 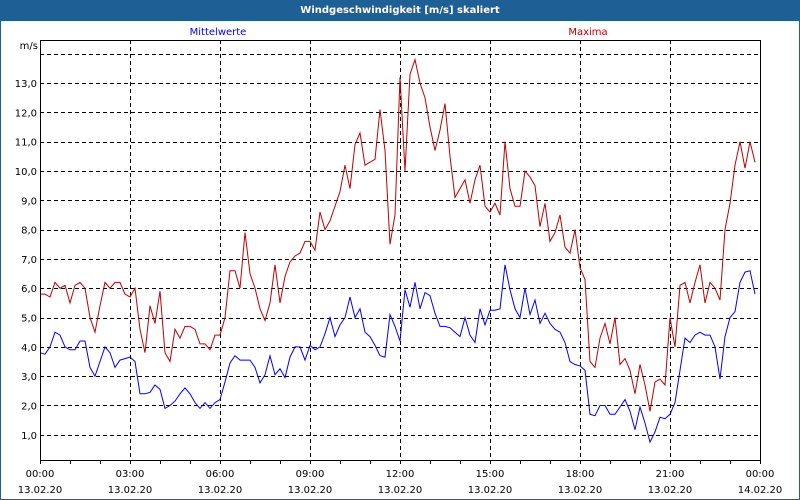 I want to click on y-tick-label: 2,0, so click(x=29, y=406).